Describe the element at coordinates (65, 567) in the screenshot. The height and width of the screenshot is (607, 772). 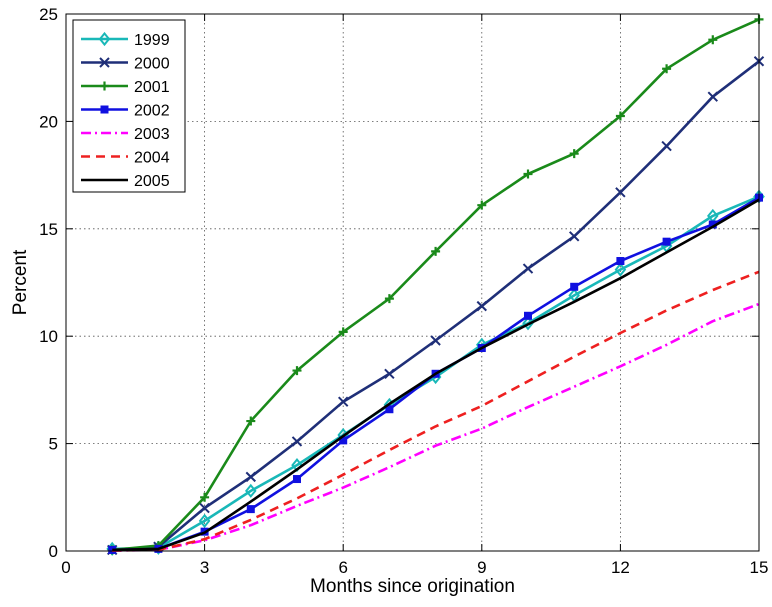
I see `x-tick-label: 0` at that location.